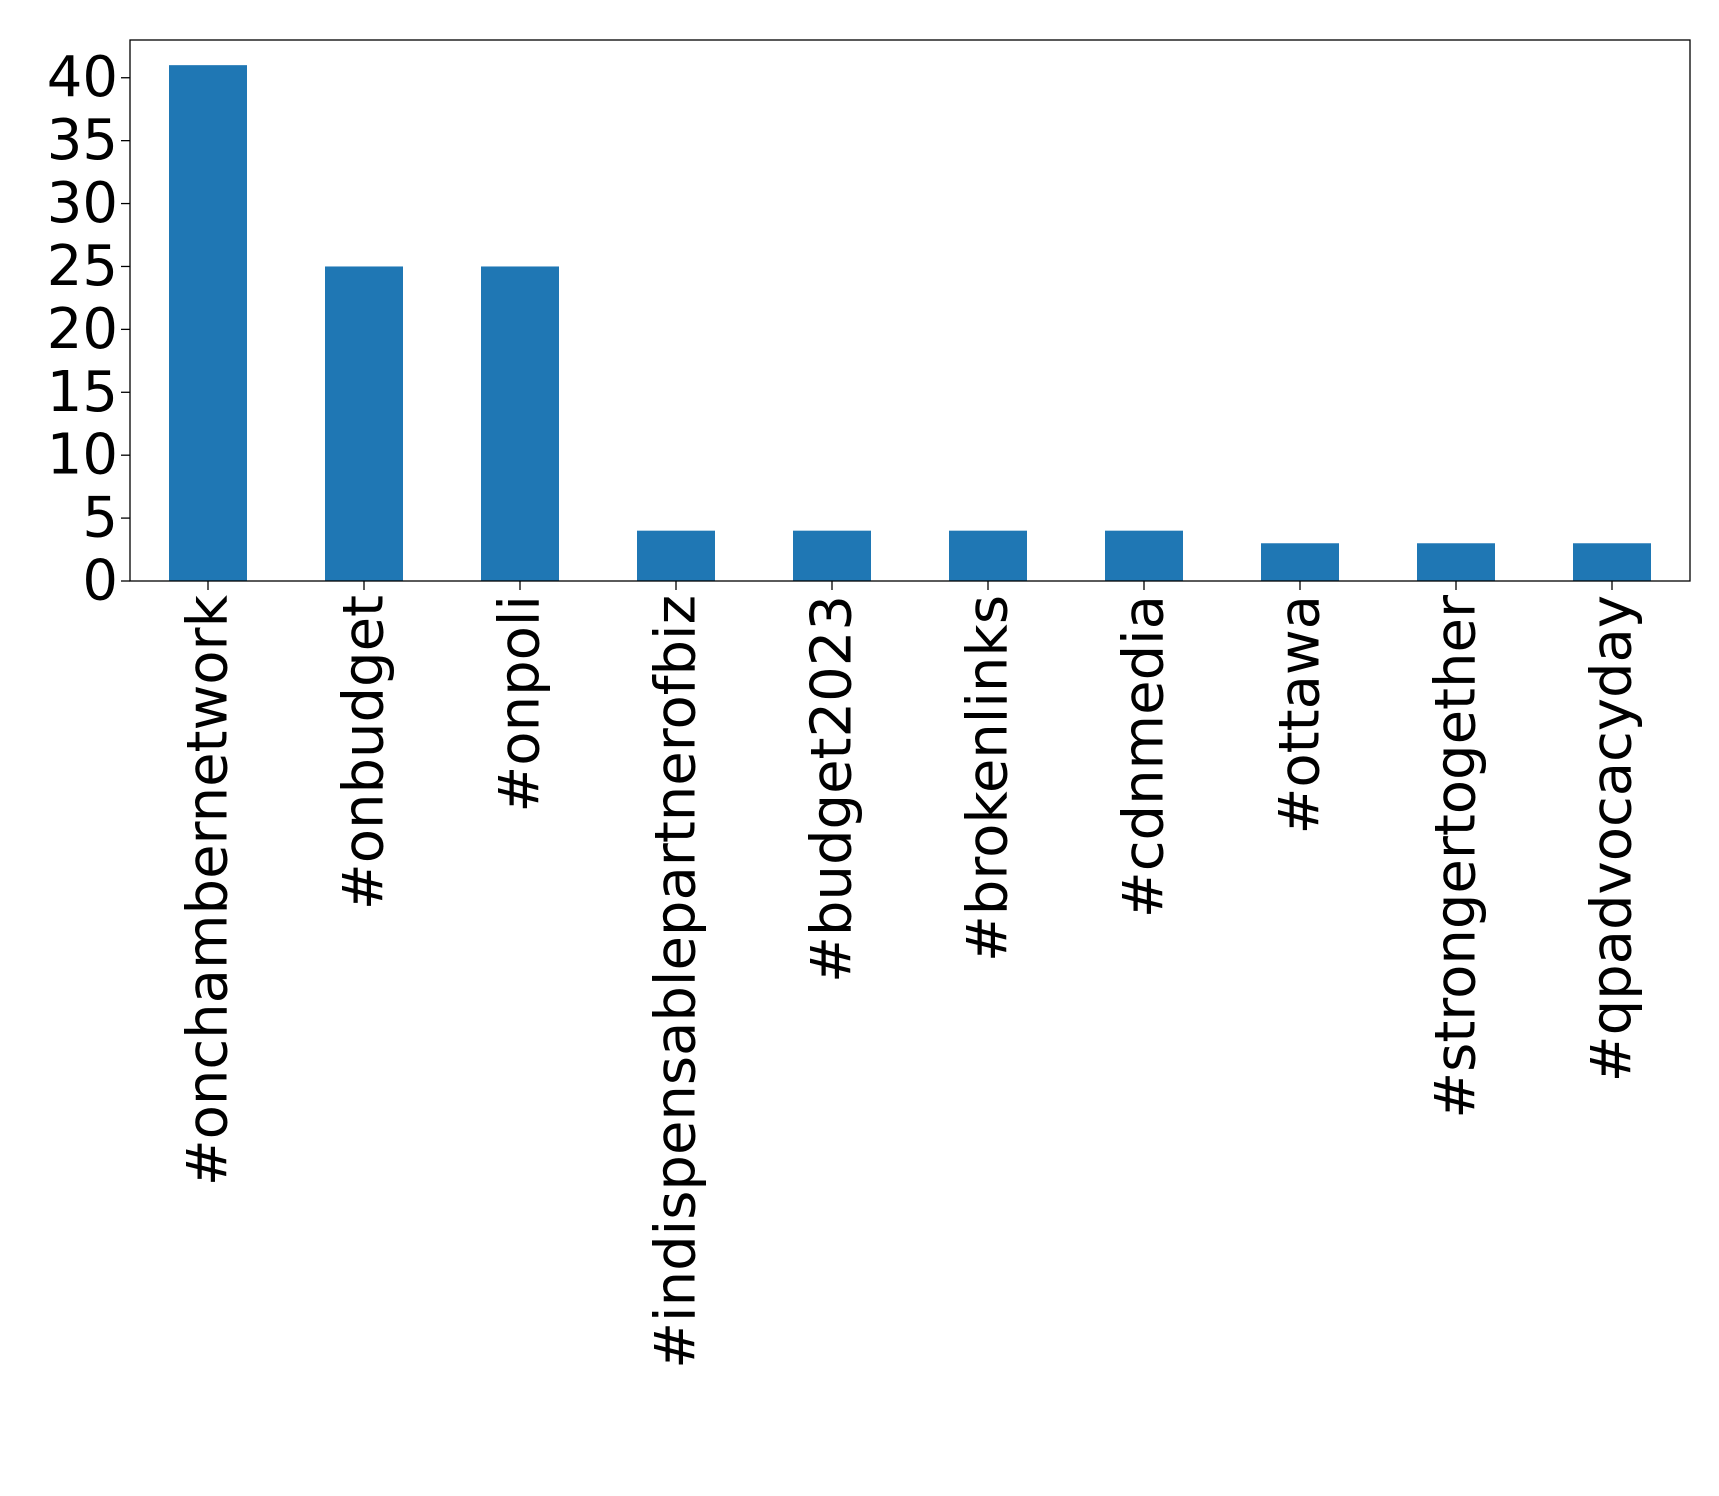  What do you see at coordinates (988, 778) in the screenshot?
I see `x-tick-label: #brokenlinks` at bounding box center [988, 778].